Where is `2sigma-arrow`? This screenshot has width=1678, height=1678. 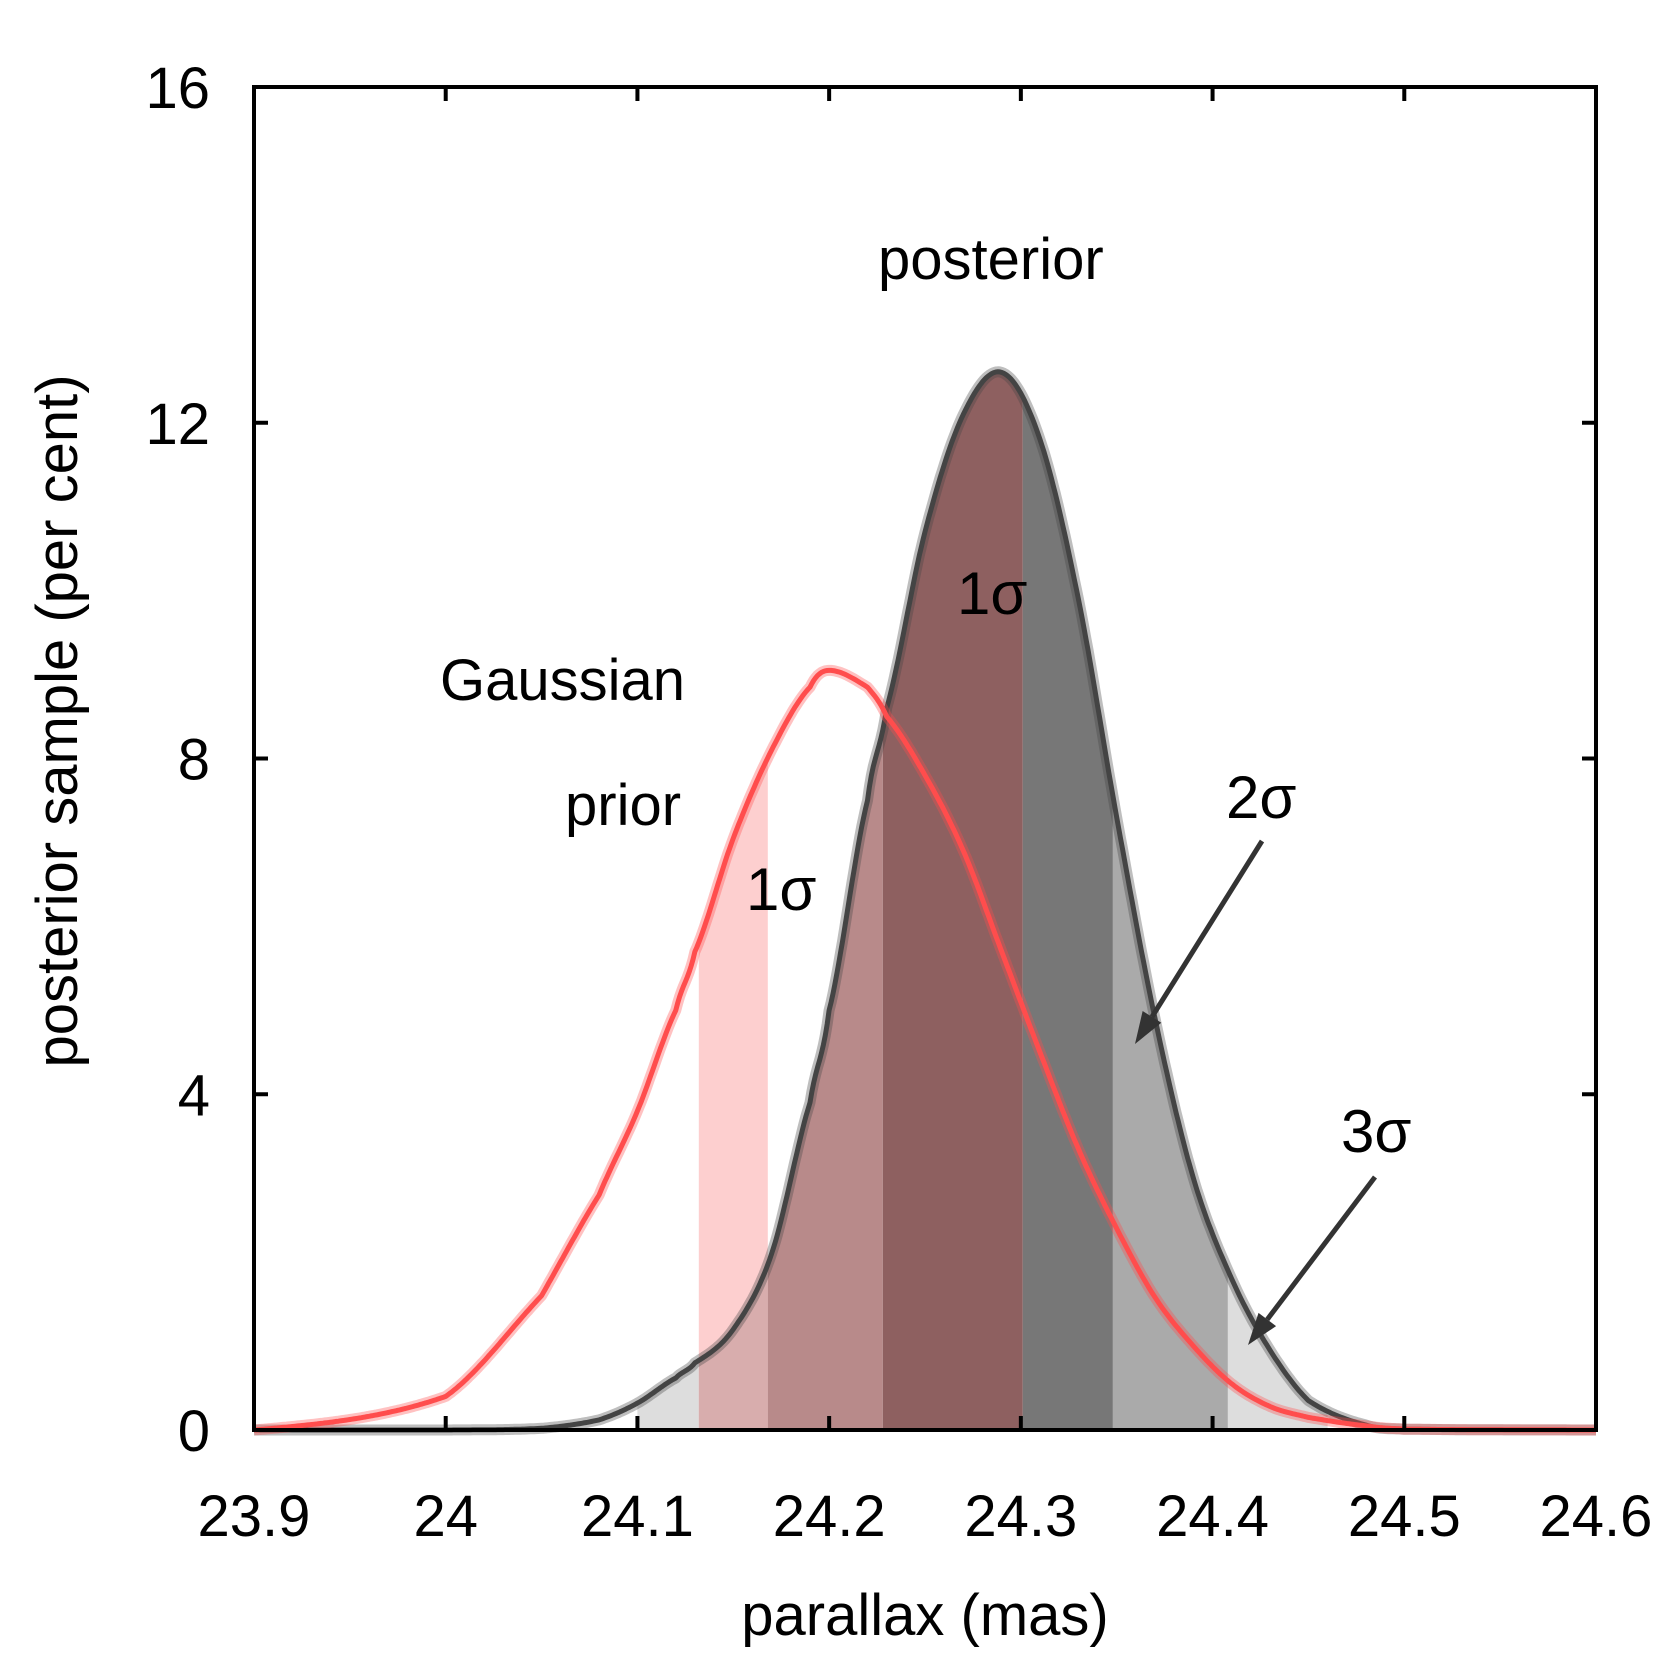 2sigma-arrow is located at coordinates (1200, 941).